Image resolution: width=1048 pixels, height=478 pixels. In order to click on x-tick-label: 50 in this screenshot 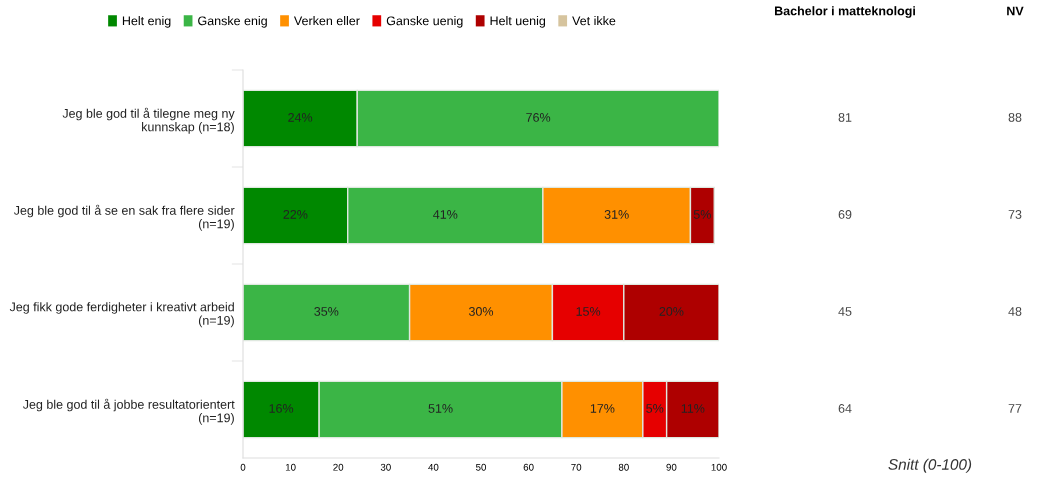, I will do `click(481, 467)`.